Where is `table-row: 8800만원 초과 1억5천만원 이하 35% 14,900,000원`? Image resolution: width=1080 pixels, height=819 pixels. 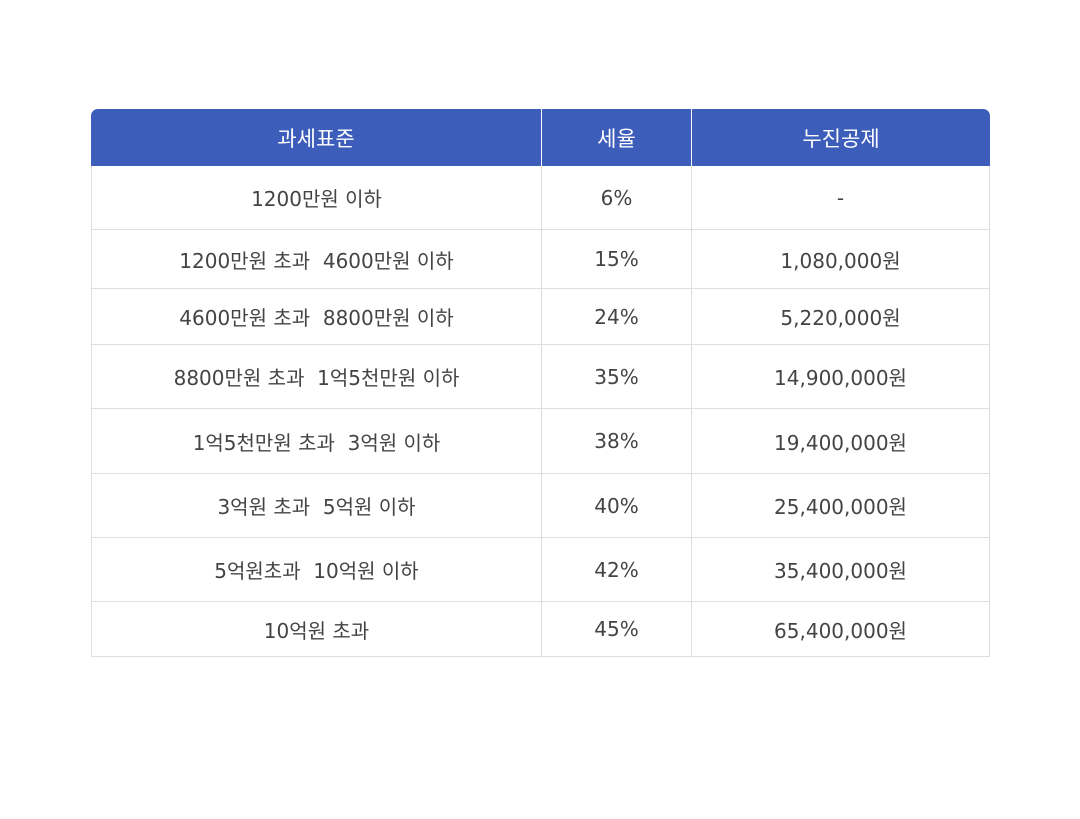
table-row: 8800만원 초과 1억5천만원 이하 35% 14,900,000원 is located at coordinates (540, 377).